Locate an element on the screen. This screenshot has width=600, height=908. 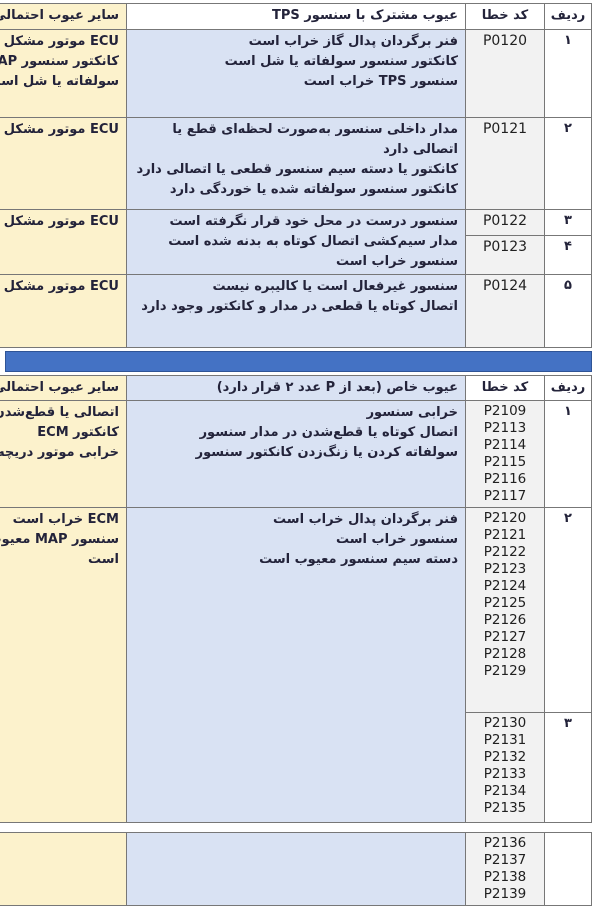
error-code: P2135 is located at coordinates (505, 808).